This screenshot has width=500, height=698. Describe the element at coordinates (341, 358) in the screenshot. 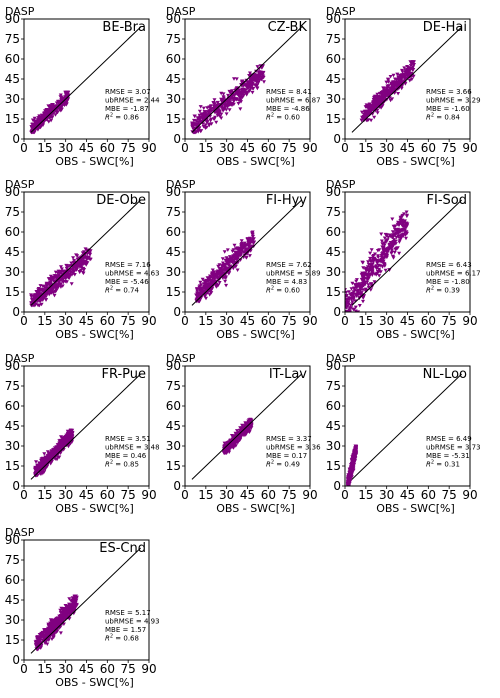

I see `y-axis-label: DASP` at that location.